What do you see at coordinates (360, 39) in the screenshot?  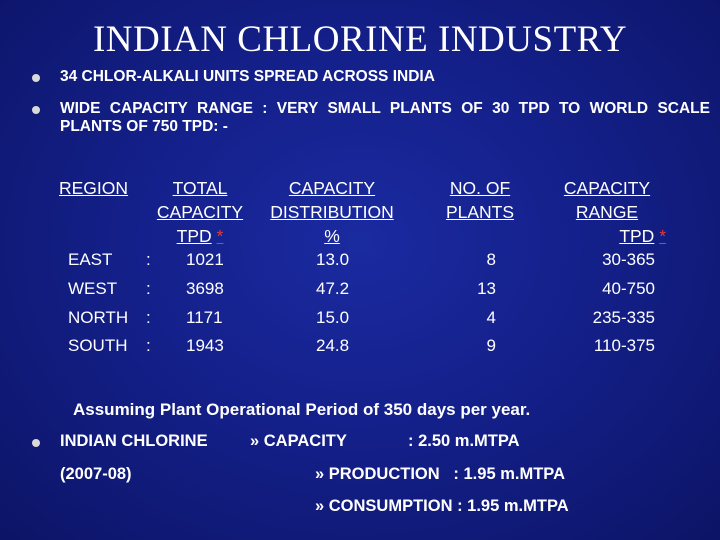 I see `slide-title: INDIAN CHLORINE INDUSTRY` at bounding box center [360, 39].